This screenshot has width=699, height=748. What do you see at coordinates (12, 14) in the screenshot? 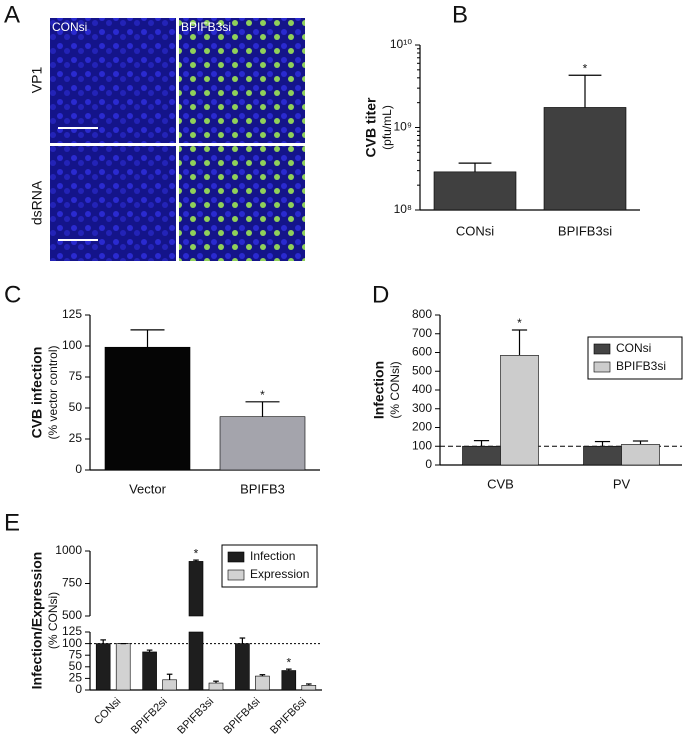
I see `panel-label: A` at bounding box center [12, 14].